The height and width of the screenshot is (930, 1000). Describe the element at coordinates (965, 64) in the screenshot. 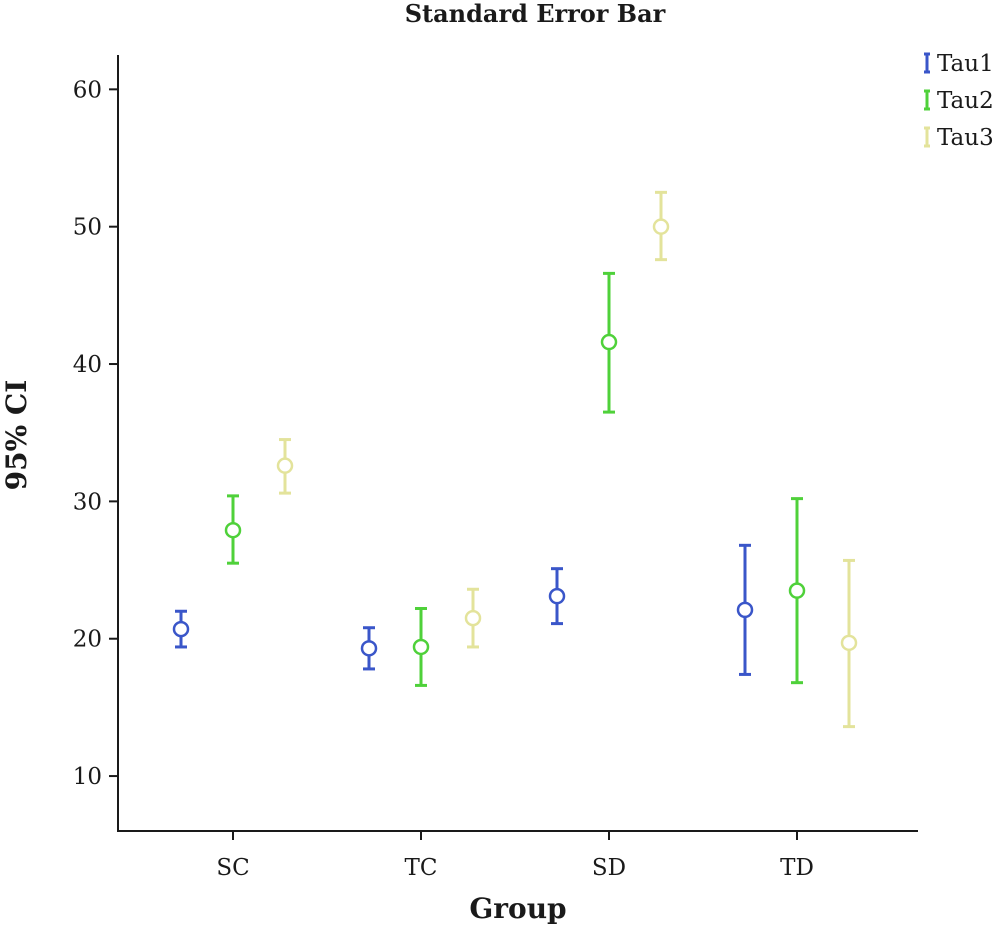

I see `legend-label: Tau1` at that location.